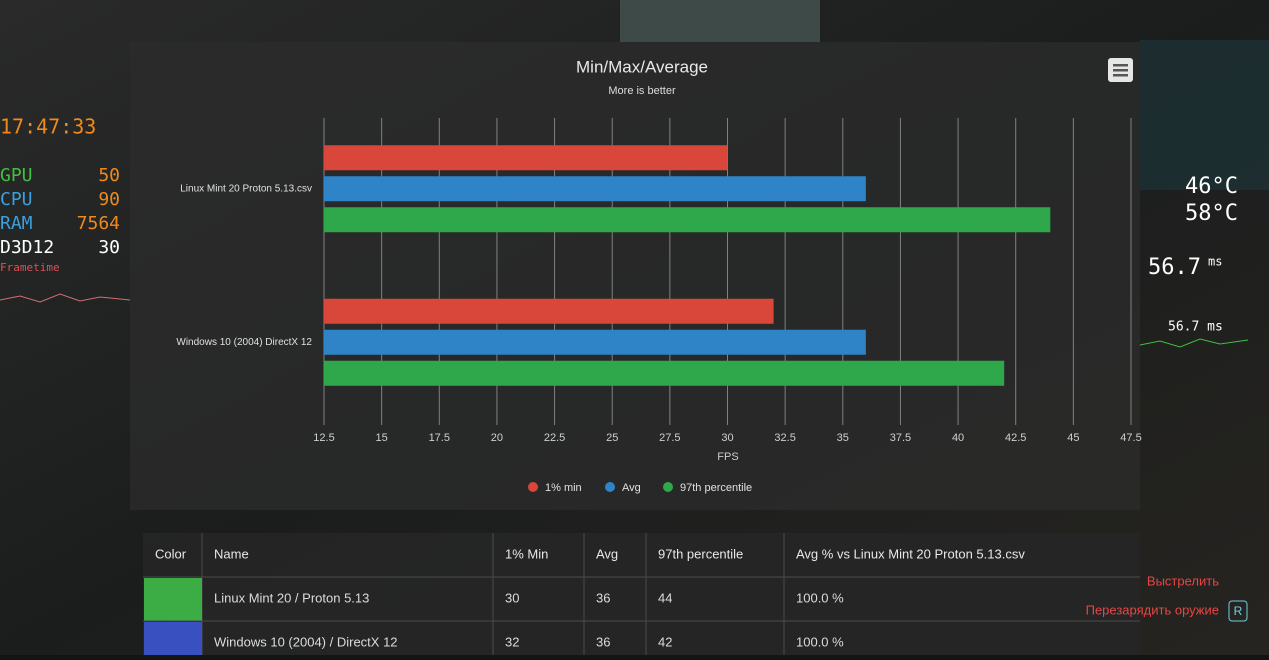 This screenshot has width=1269, height=660. Describe the element at coordinates (641, 594) in the screenshot. I see `table-panel` at that location.